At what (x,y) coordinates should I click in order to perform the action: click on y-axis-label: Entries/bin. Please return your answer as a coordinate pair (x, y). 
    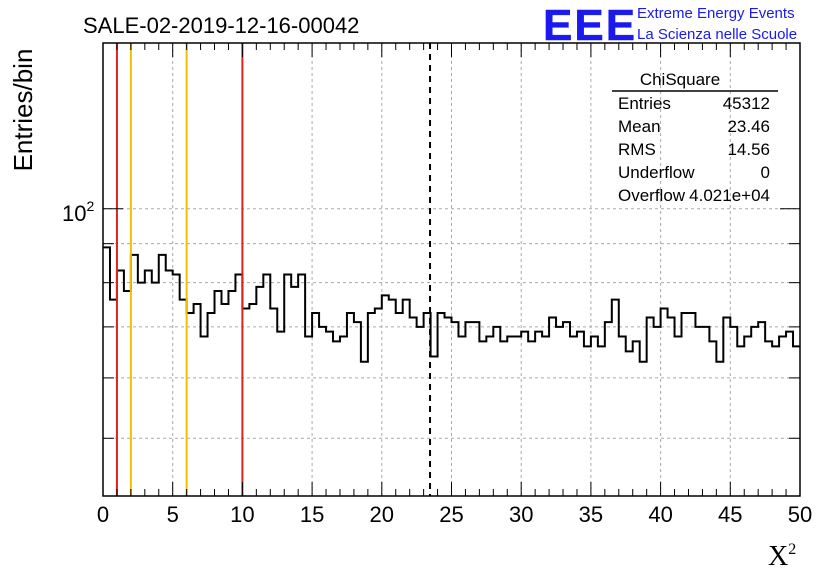
    Looking at the image, I should click on (23, 110).